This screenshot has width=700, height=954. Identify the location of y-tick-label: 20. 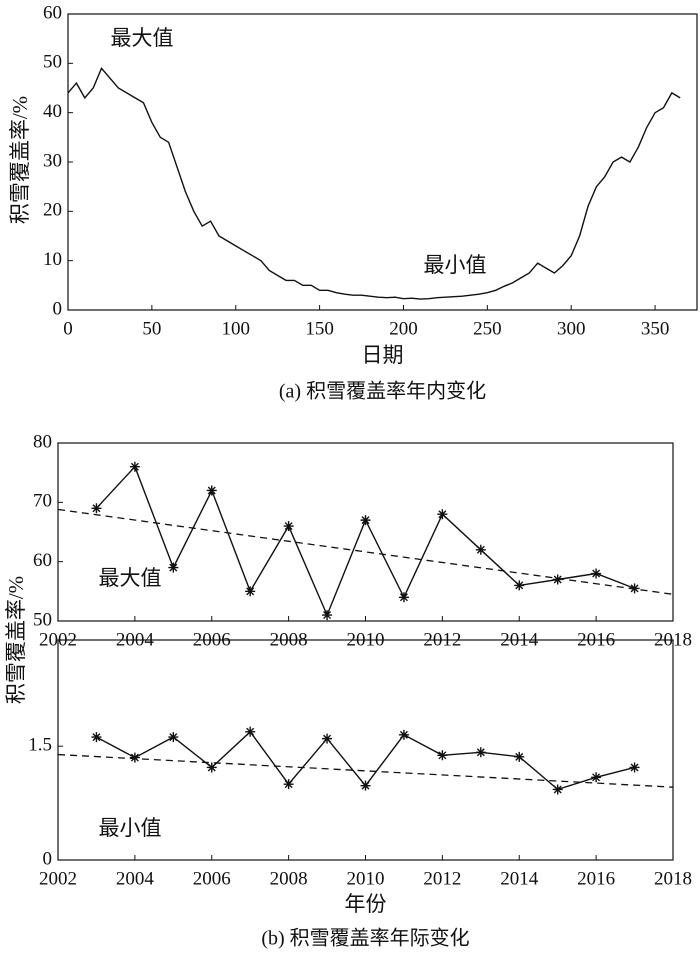
(52, 210).